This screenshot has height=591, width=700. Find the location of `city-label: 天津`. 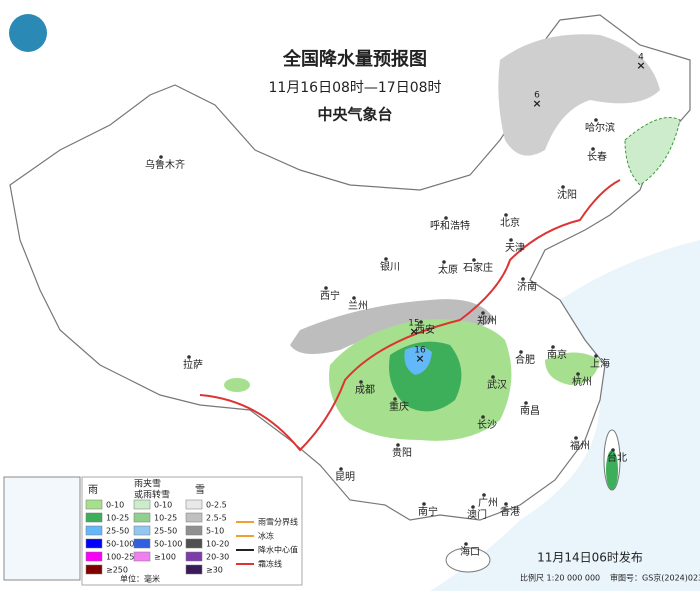

city-label: 天津 is located at coordinates (515, 248).